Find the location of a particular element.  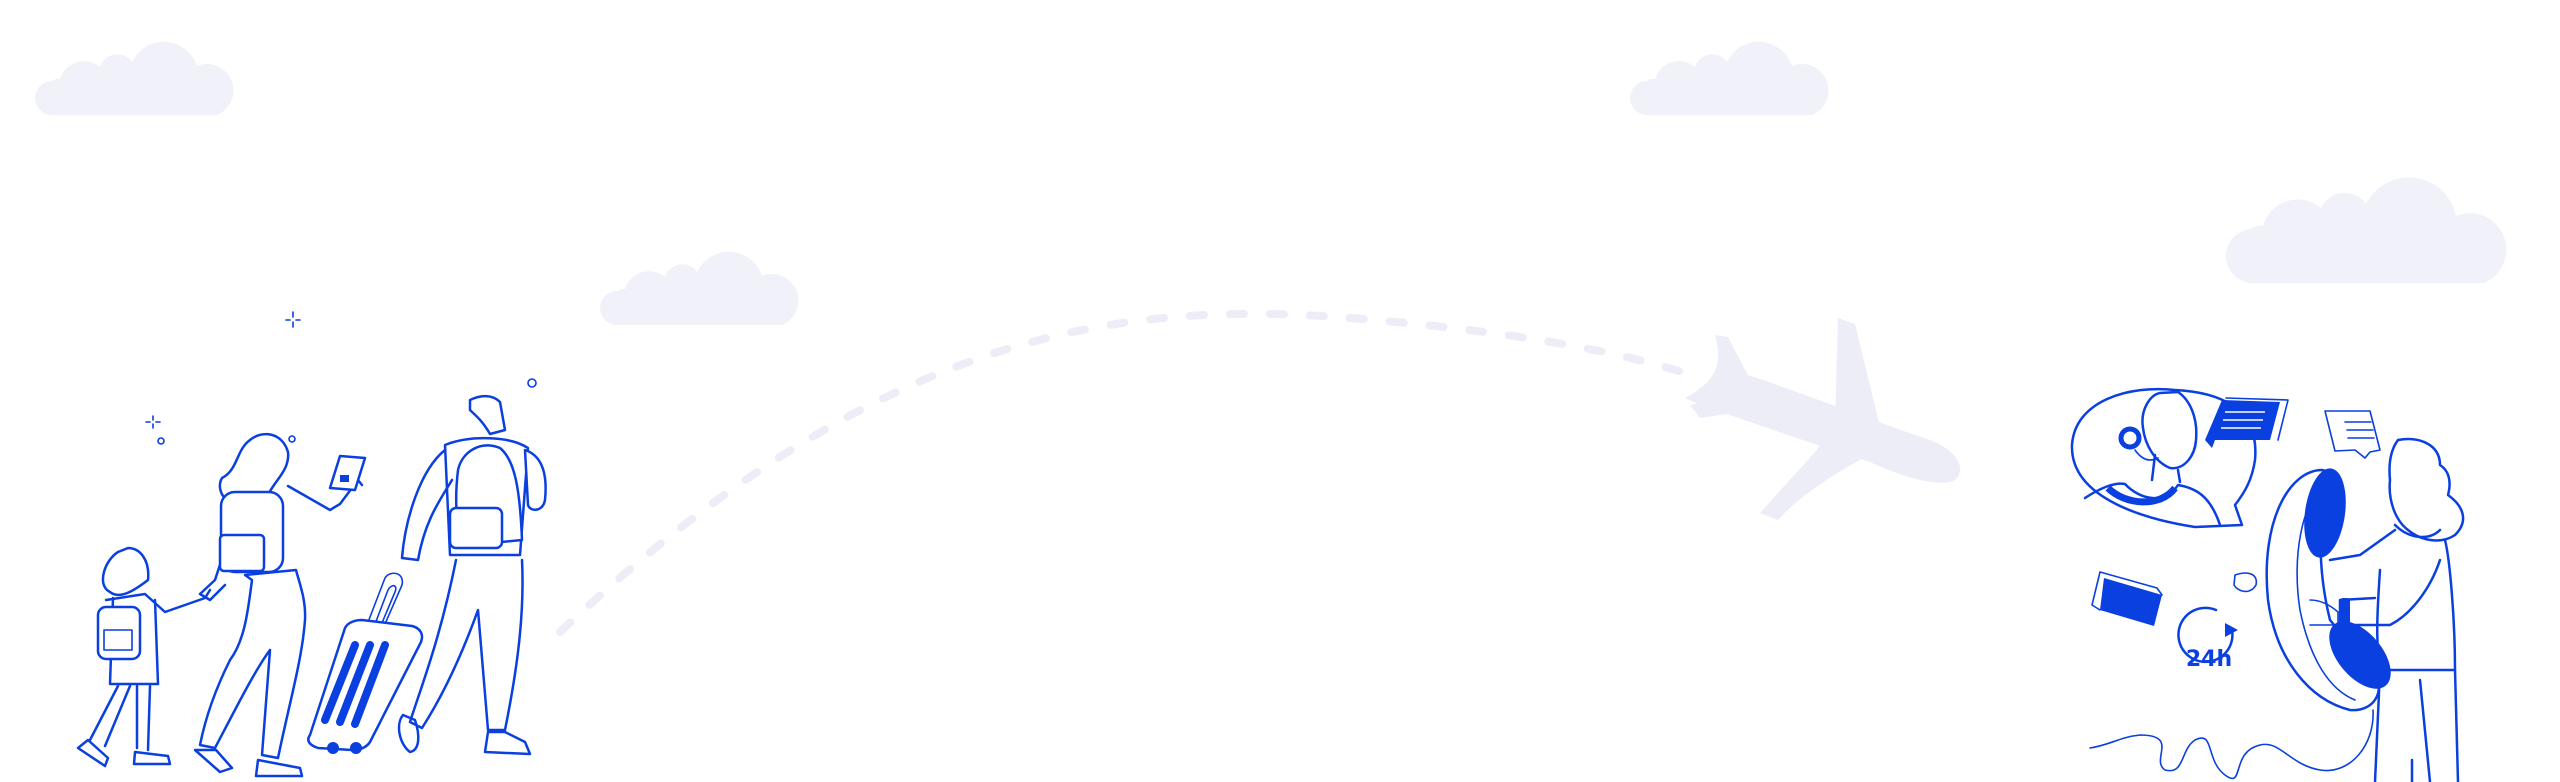

chat-bubble-filled-icon is located at coordinates (2247, 422).